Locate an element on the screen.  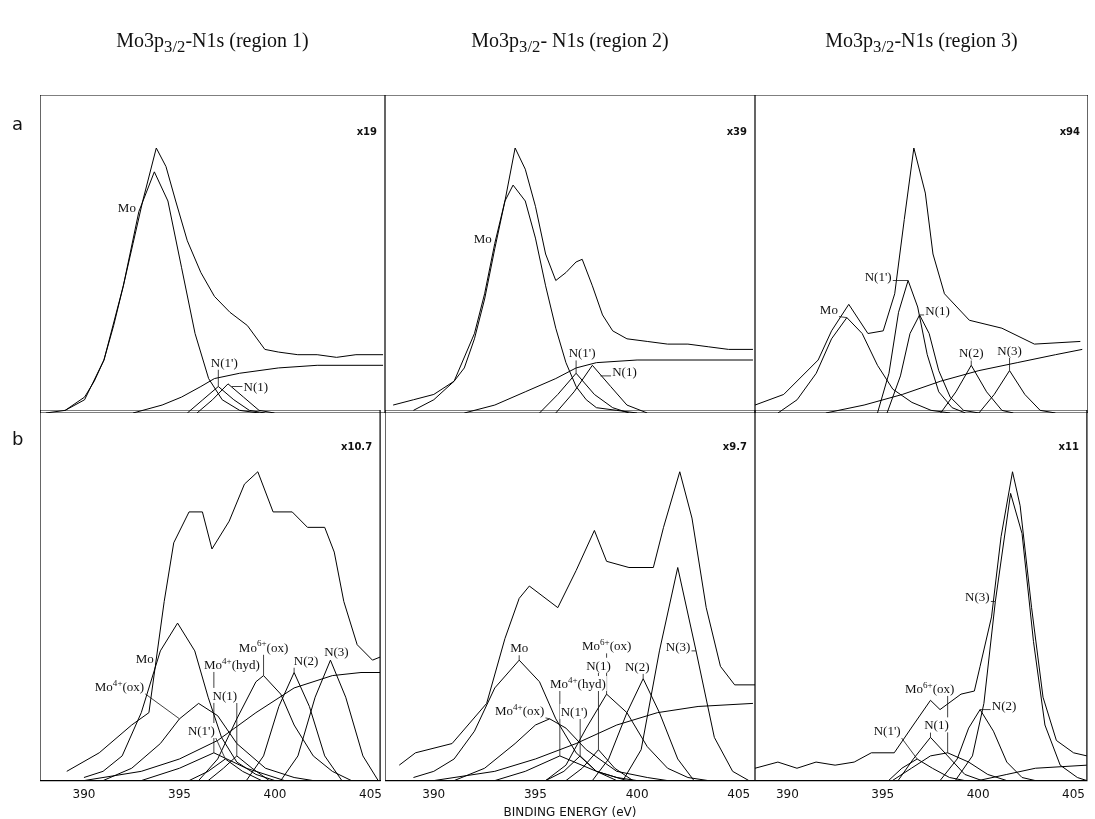
chart-title: Mo3p$_{3/2}$- N1s (region 2) is located at coordinates (570, 43).